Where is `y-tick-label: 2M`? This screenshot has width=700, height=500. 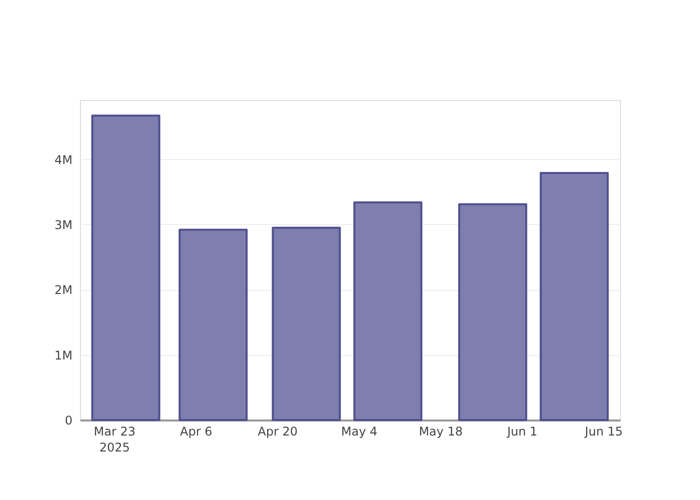
y-tick-label: 2M is located at coordinates (63, 290).